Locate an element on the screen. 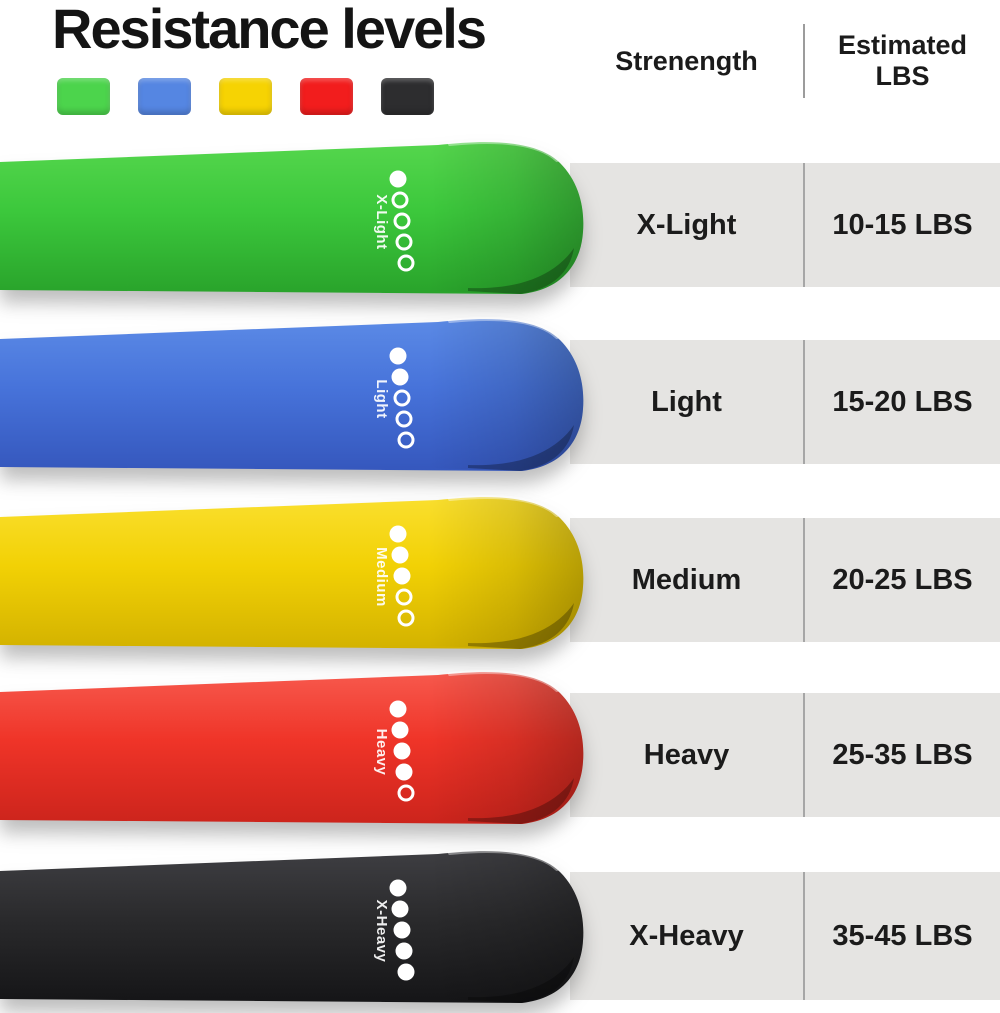 Image resolution: width=1000 pixels, height=1013 pixels. color-legend is located at coordinates (245, 96).